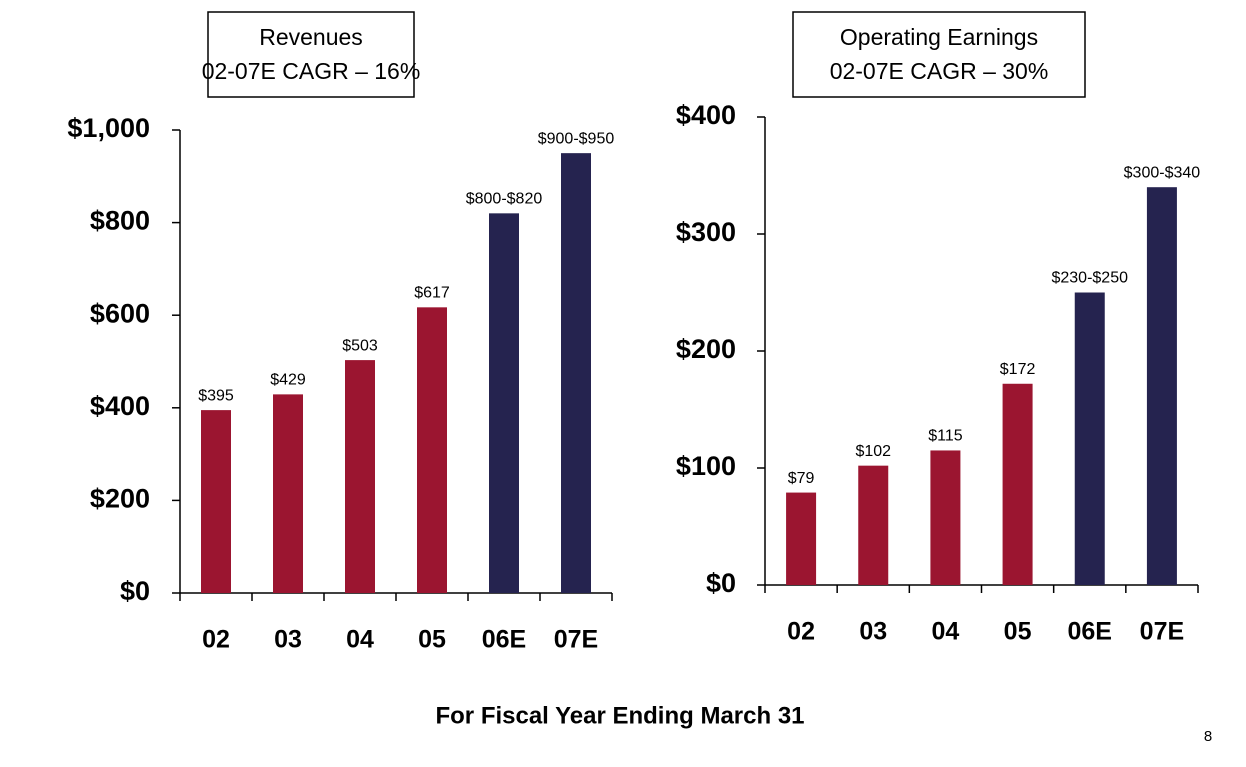 The width and height of the screenshot is (1246, 767). What do you see at coordinates (939, 37) in the screenshot?
I see `chart-title: Operating Earnings` at bounding box center [939, 37].